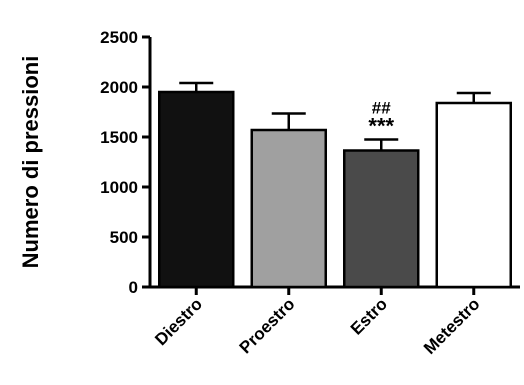 This screenshot has height=385, width=524. Describe the element at coordinates (267, 325) in the screenshot. I see `x-tick-label: Proestro` at that location.